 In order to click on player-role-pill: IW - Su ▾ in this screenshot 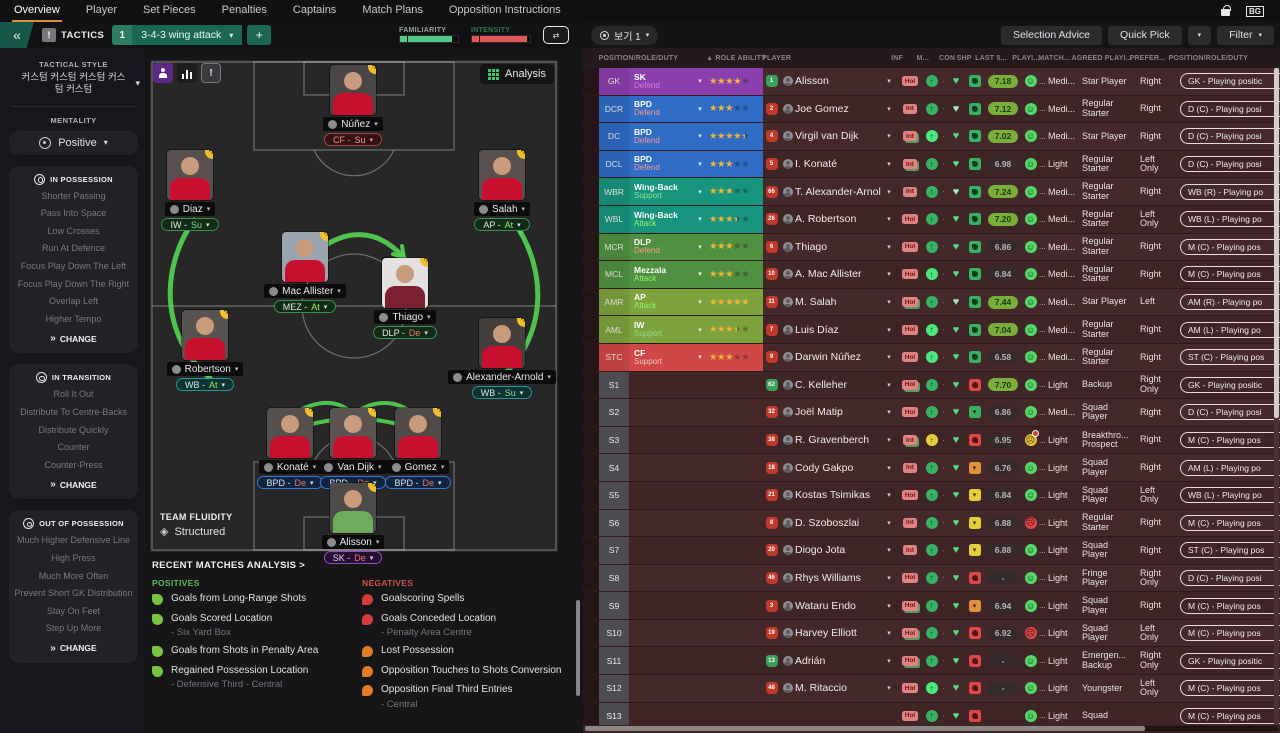, I will do `click(190, 224)`.